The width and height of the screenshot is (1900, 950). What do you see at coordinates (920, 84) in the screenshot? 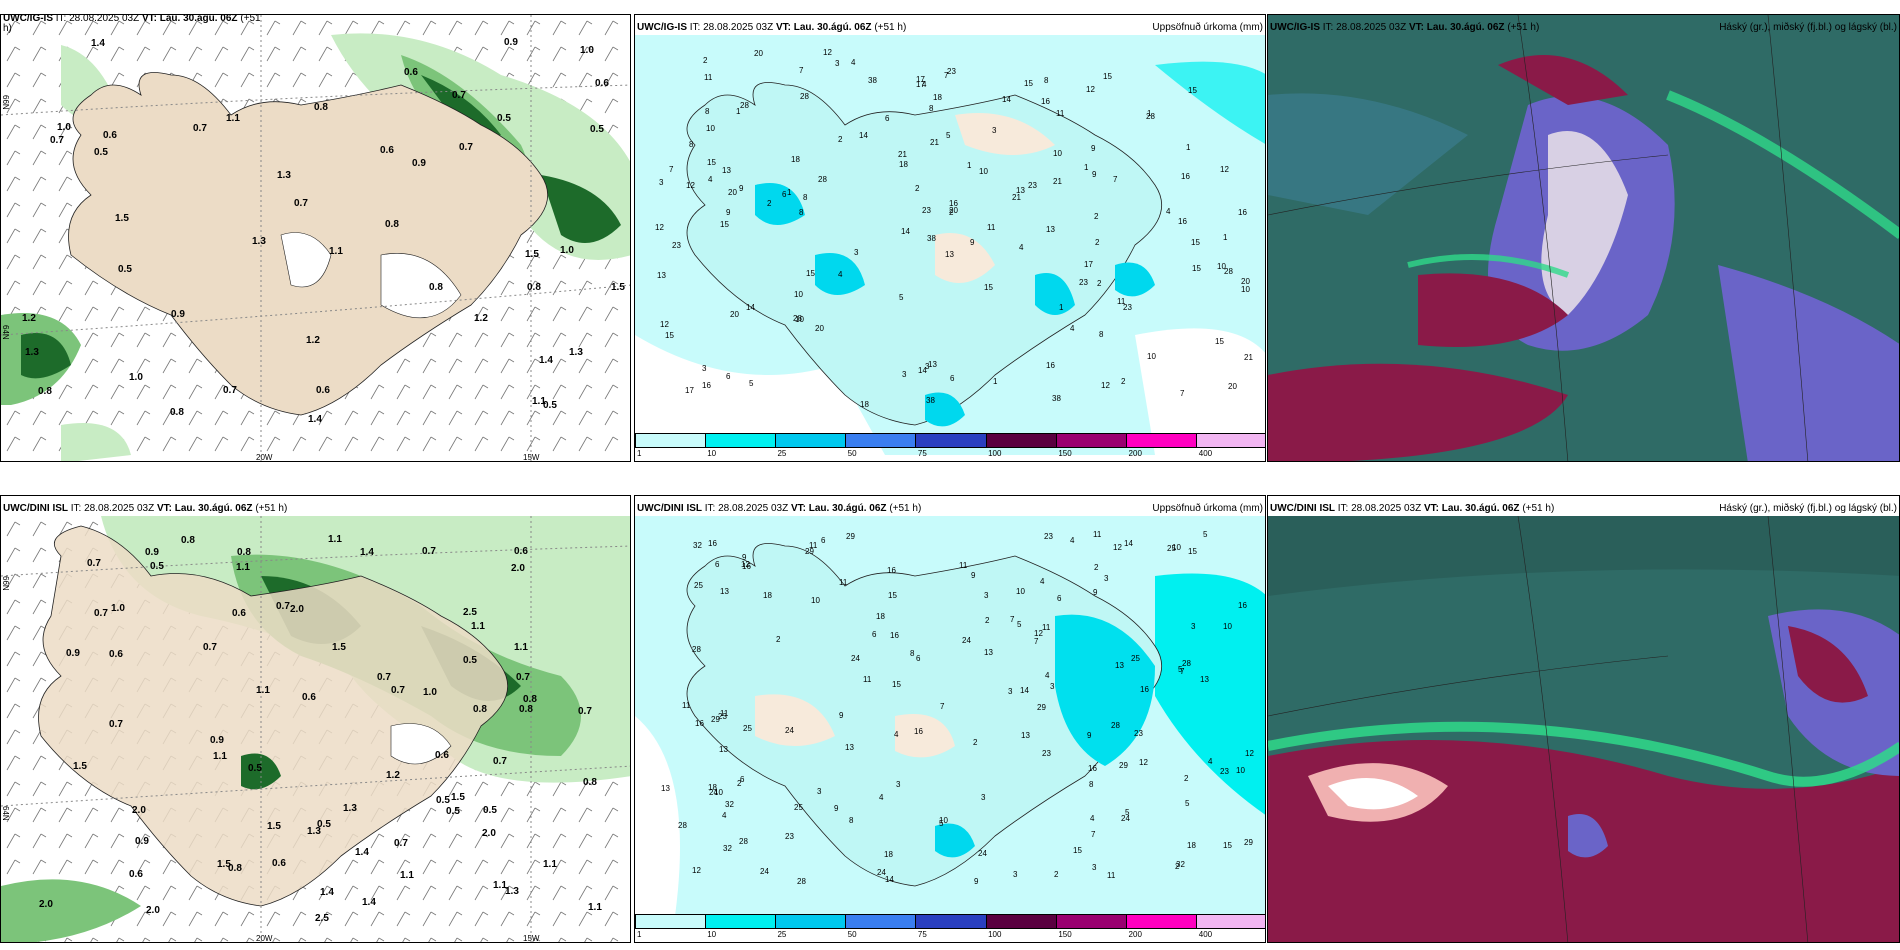
I see `value-label: 17` at bounding box center [920, 84].